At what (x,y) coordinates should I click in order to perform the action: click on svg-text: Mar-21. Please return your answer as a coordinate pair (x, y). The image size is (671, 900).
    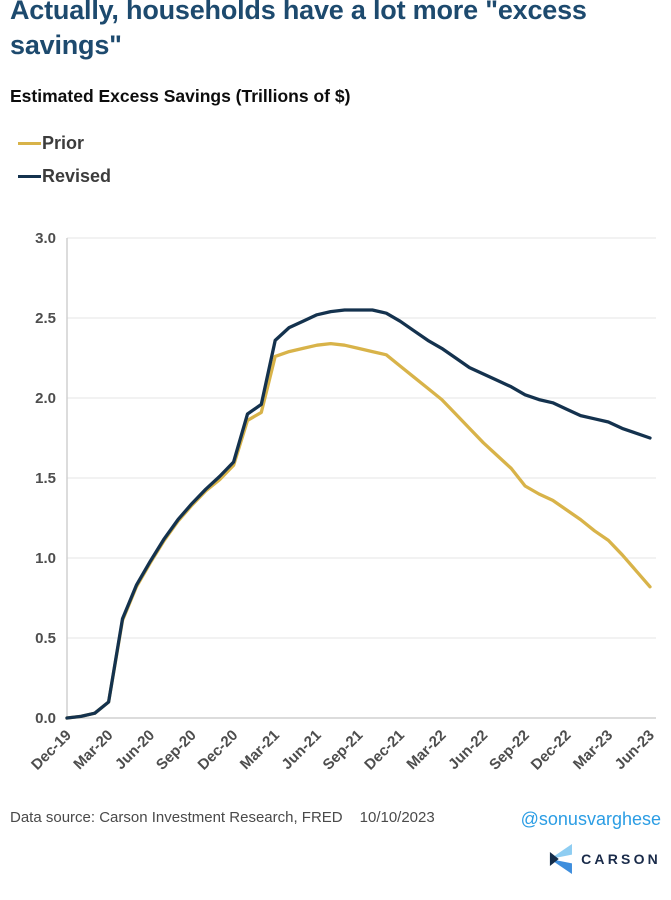
    Looking at the image, I should click on (260, 750).